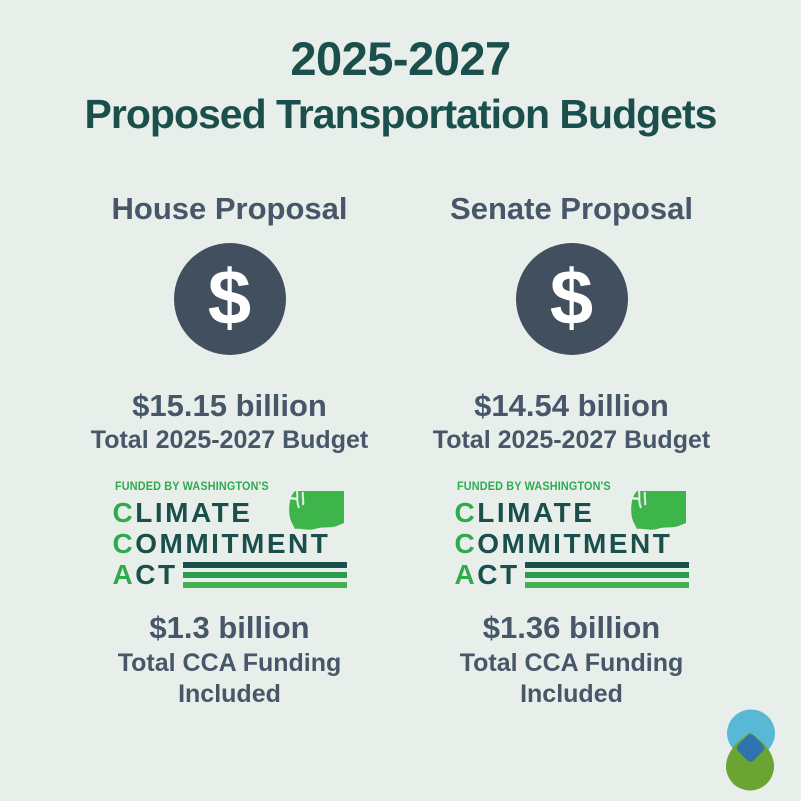 Image resolution: width=801 pixels, height=801 pixels. I want to click on house-budget-amount: $15.15 billion, so click(229, 406).